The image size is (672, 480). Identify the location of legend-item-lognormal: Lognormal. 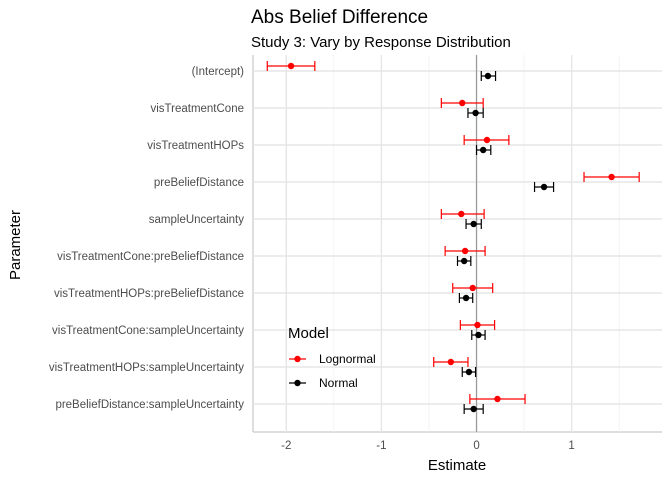
(332, 359).